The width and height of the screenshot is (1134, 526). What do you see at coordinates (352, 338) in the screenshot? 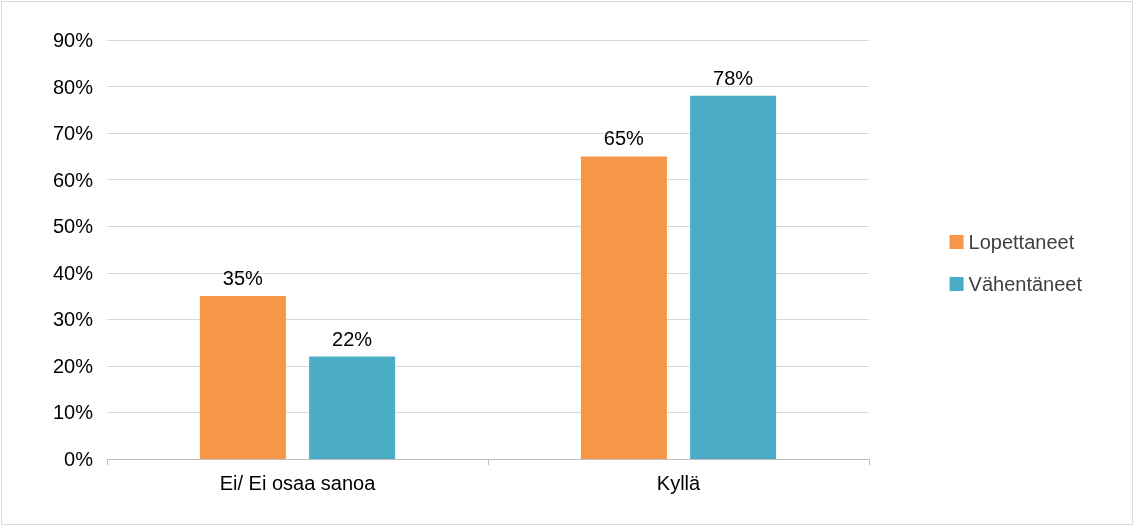
I see `data-label: 22%` at bounding box center [352, 338].